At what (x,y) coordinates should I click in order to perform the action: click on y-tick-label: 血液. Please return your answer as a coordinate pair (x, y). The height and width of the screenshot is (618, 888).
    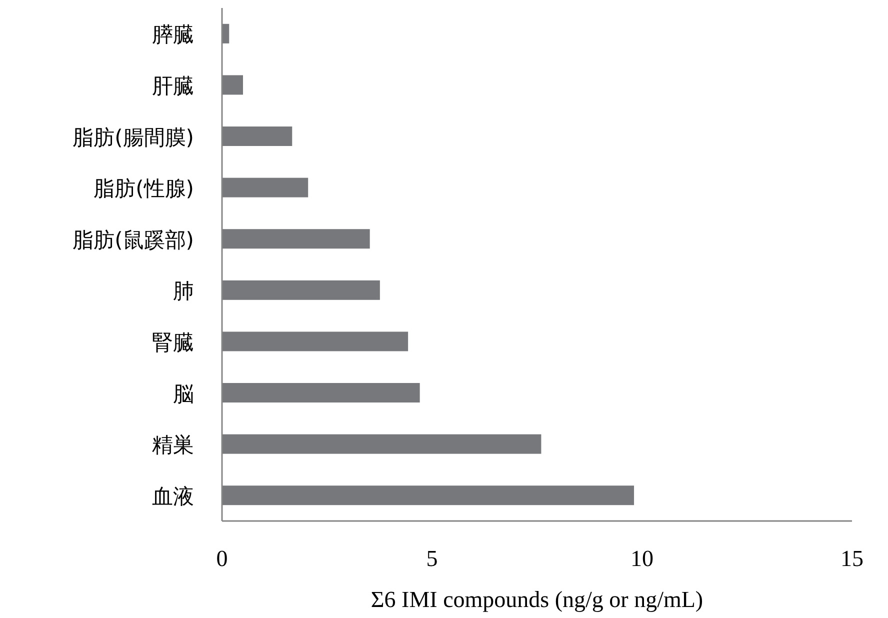
    Looking at the image, I should click on (173, 496).